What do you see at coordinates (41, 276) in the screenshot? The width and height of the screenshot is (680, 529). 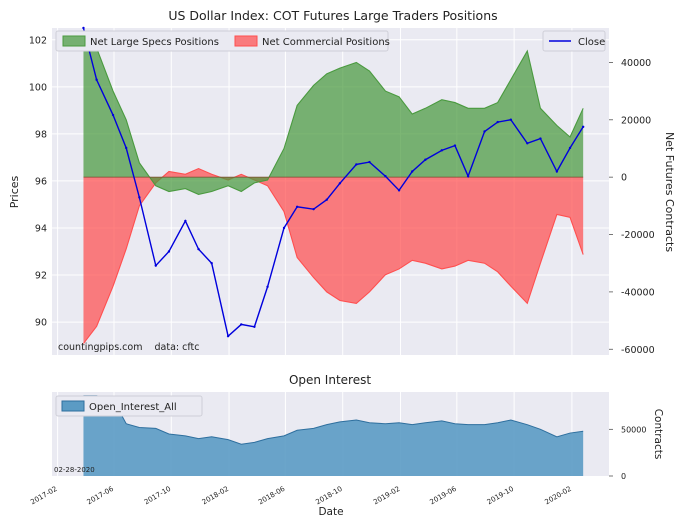 I see `left-tick-label: 92` at bounding box center [41, 276].